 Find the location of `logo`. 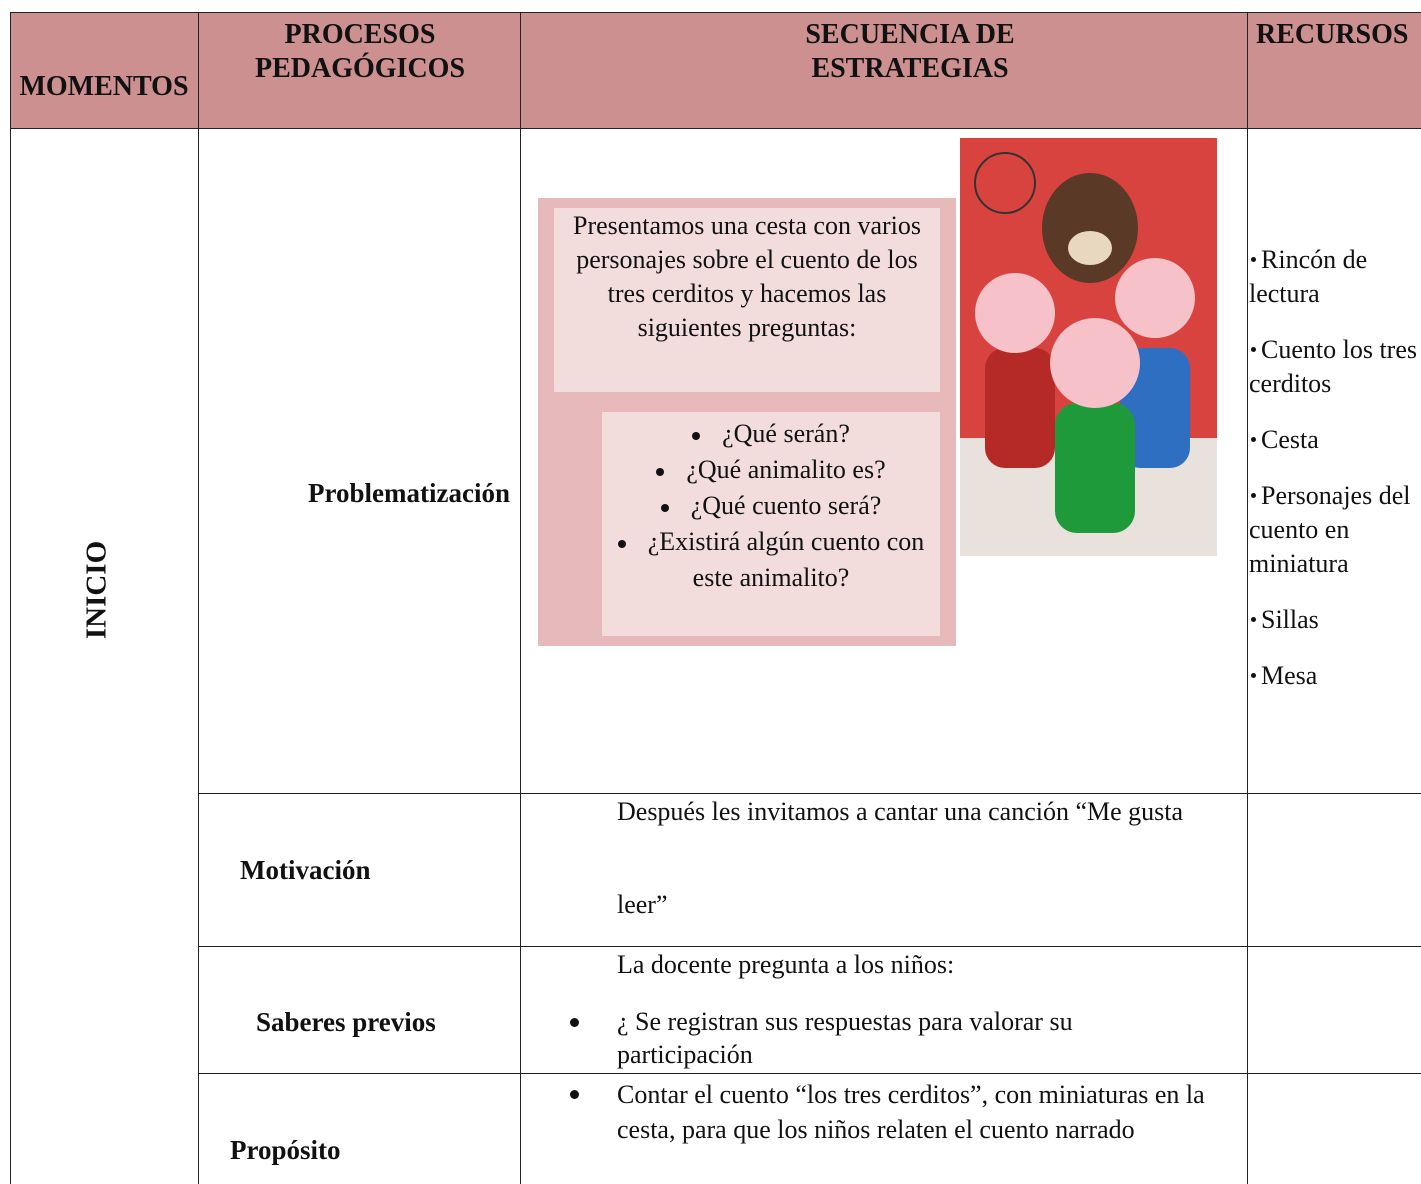

logo is located at coordinates (1005, 183).